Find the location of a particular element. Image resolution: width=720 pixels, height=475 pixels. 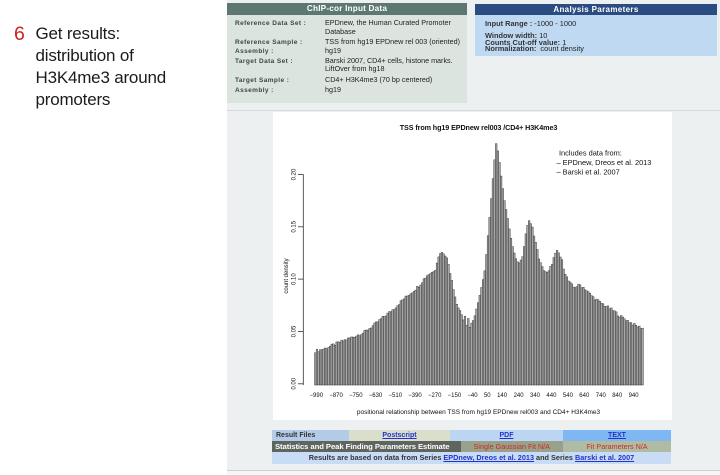

svg-text: 840 is located at coordinates (617, 396).